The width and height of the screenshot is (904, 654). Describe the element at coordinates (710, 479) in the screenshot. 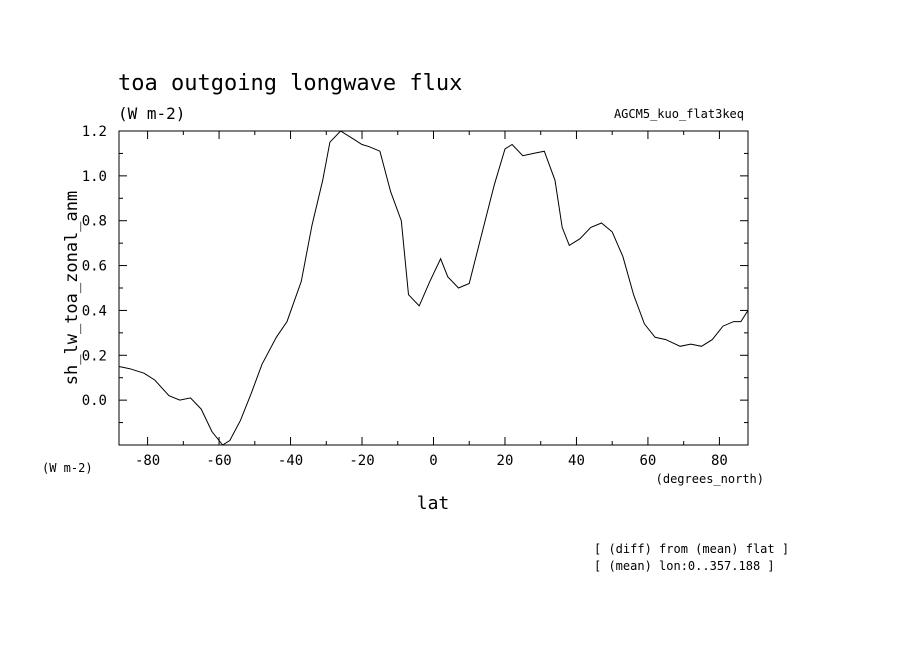

I see `x-axis-units: (degrees_north)` at that location.